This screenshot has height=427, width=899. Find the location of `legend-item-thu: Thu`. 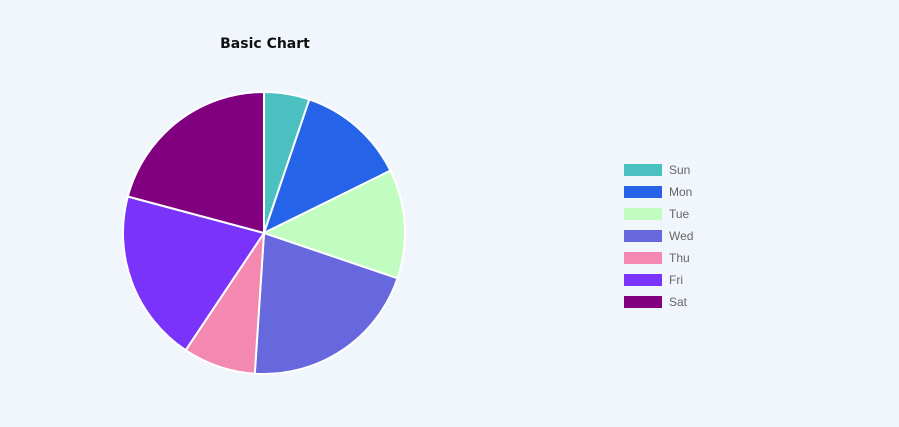

legend-item-thu: Thu is located at coordinates (658, 258).